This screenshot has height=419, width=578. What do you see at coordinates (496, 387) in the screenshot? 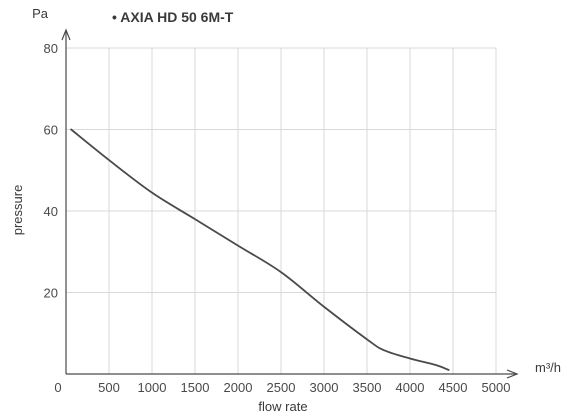
I see `x-tick-label: 5000` at bounding box center [496, 387].